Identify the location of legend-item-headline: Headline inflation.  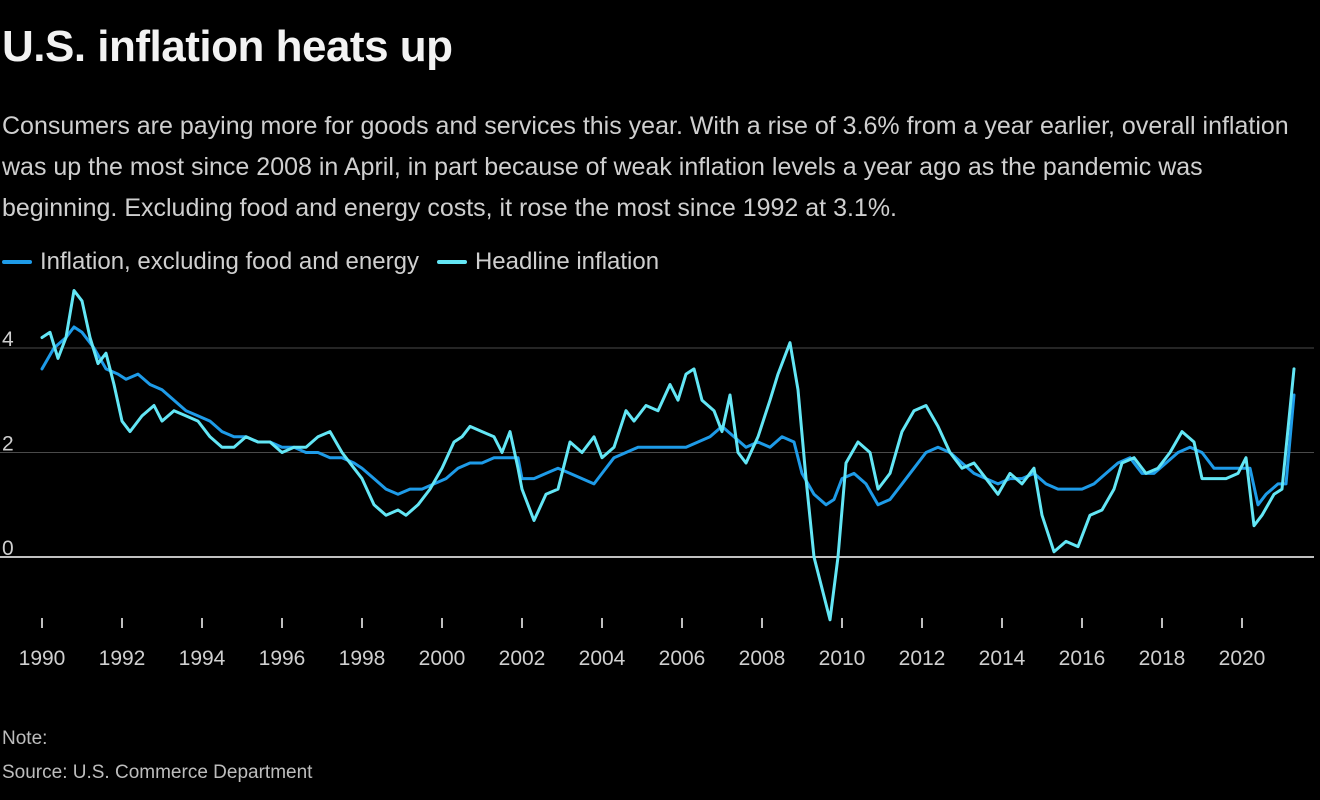
(548, 262).